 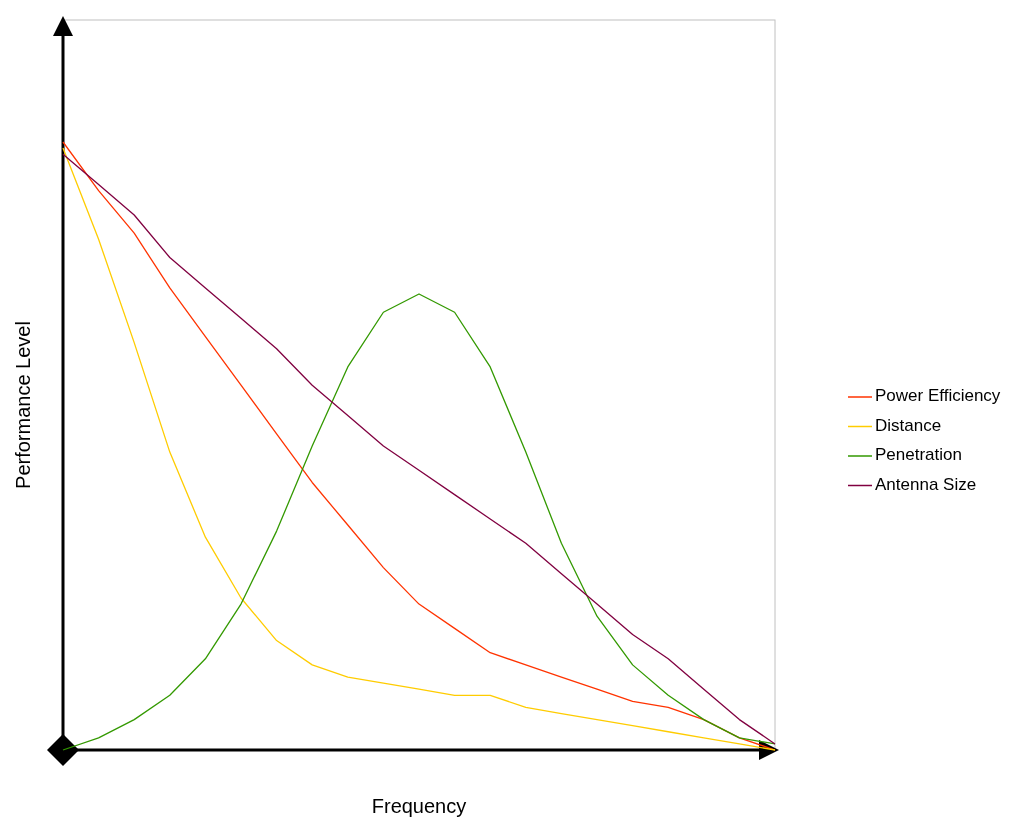 I want to click on x-axis-title: Frequency, so click(x=419, y=806).